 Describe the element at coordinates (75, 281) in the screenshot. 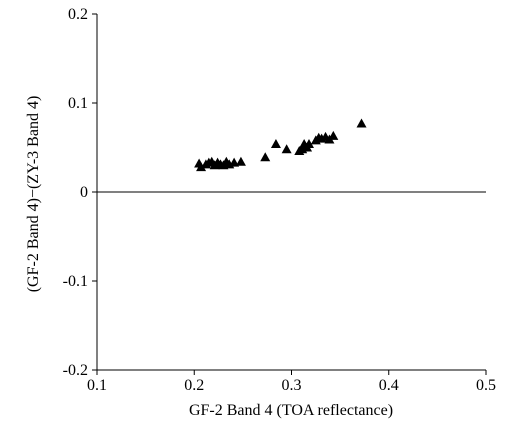

I see `y-tick-label: -0.1` at that location.